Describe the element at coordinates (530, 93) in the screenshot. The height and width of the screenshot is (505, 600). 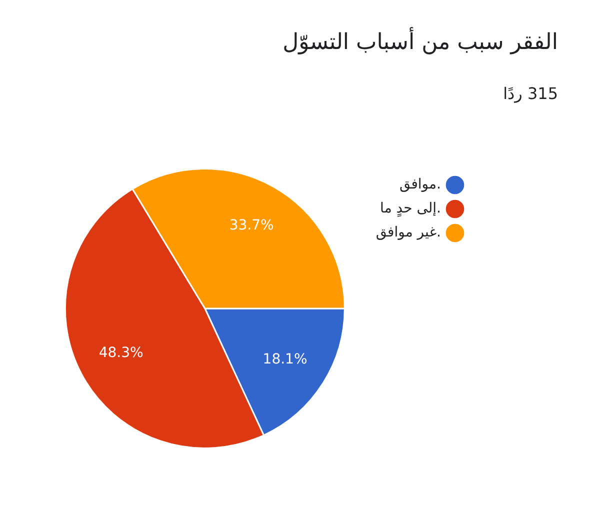
I see `text: 315 ردًا` at that location.